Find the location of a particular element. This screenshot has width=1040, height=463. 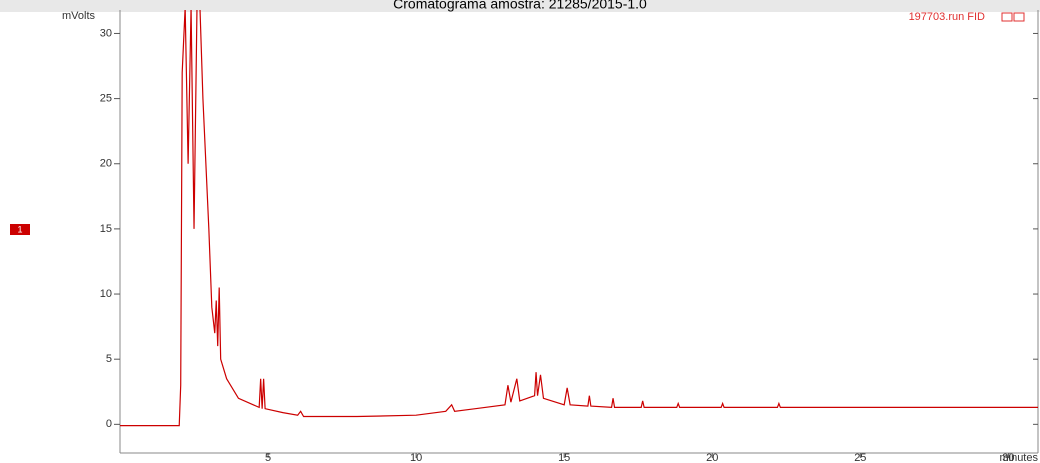

y-tick-label: 0 is located at coordinates (109, 424).